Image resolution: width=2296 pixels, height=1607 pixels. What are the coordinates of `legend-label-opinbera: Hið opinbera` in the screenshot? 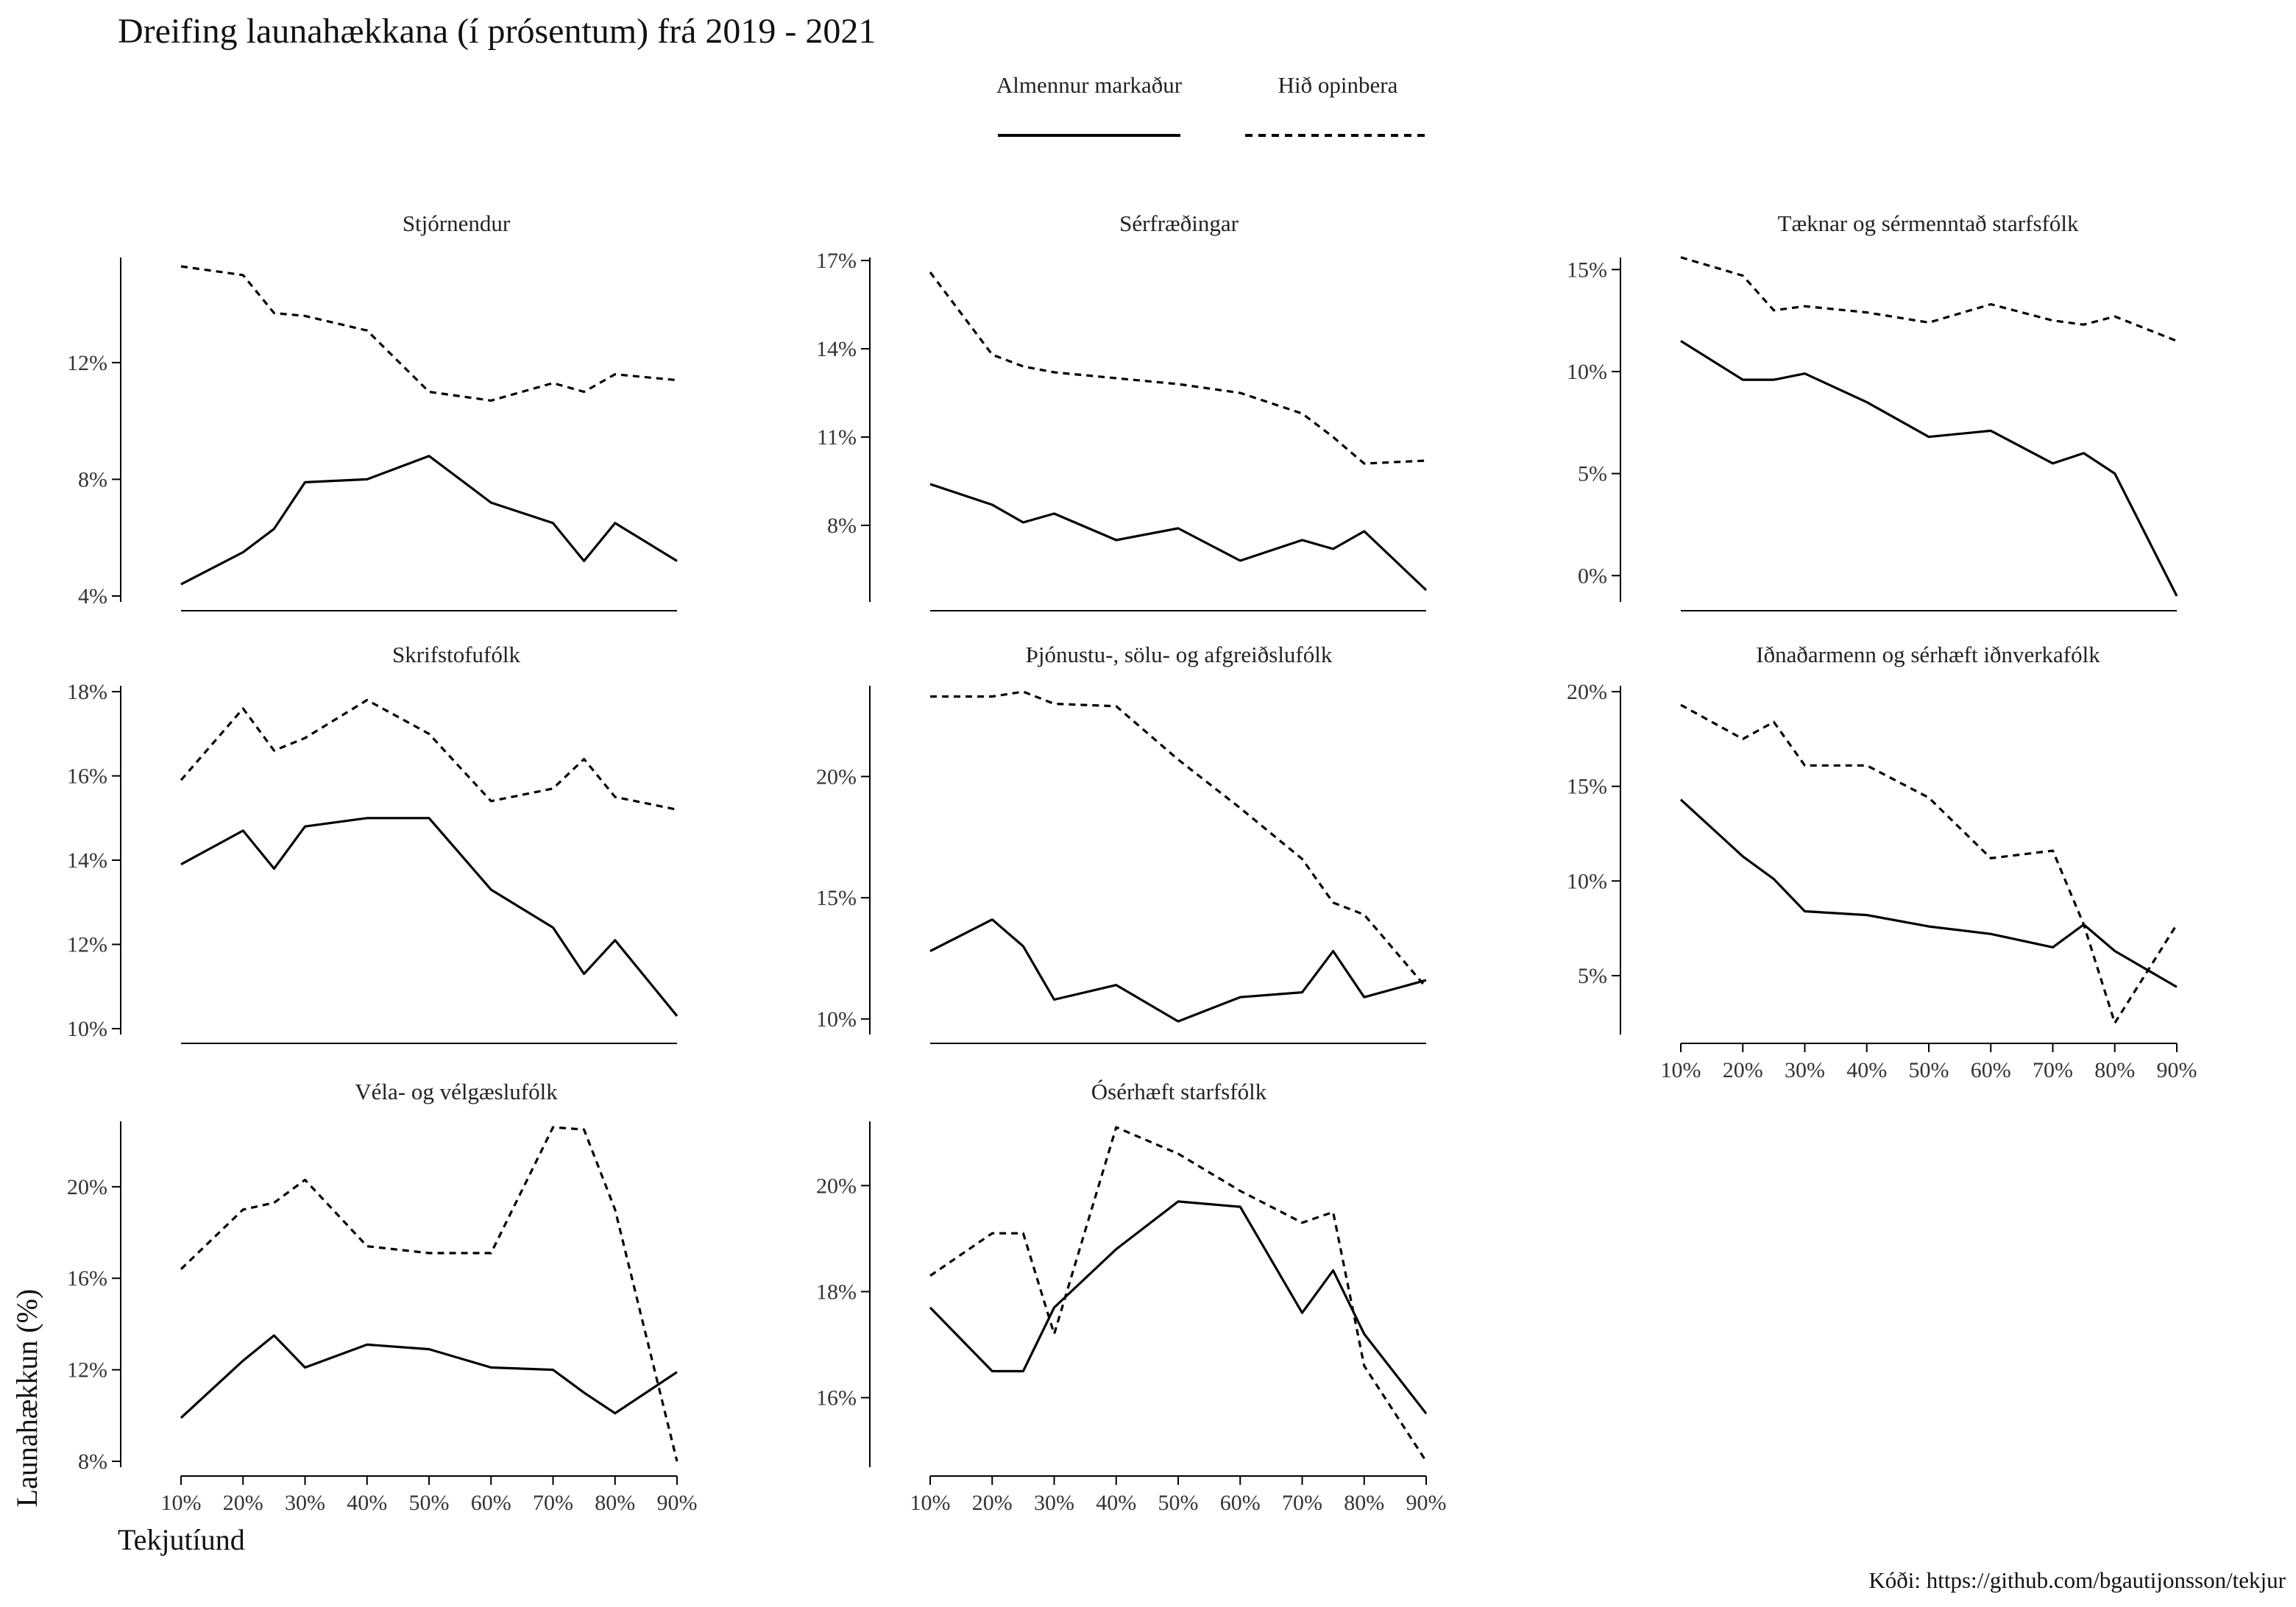 It's located at (1338, 85).